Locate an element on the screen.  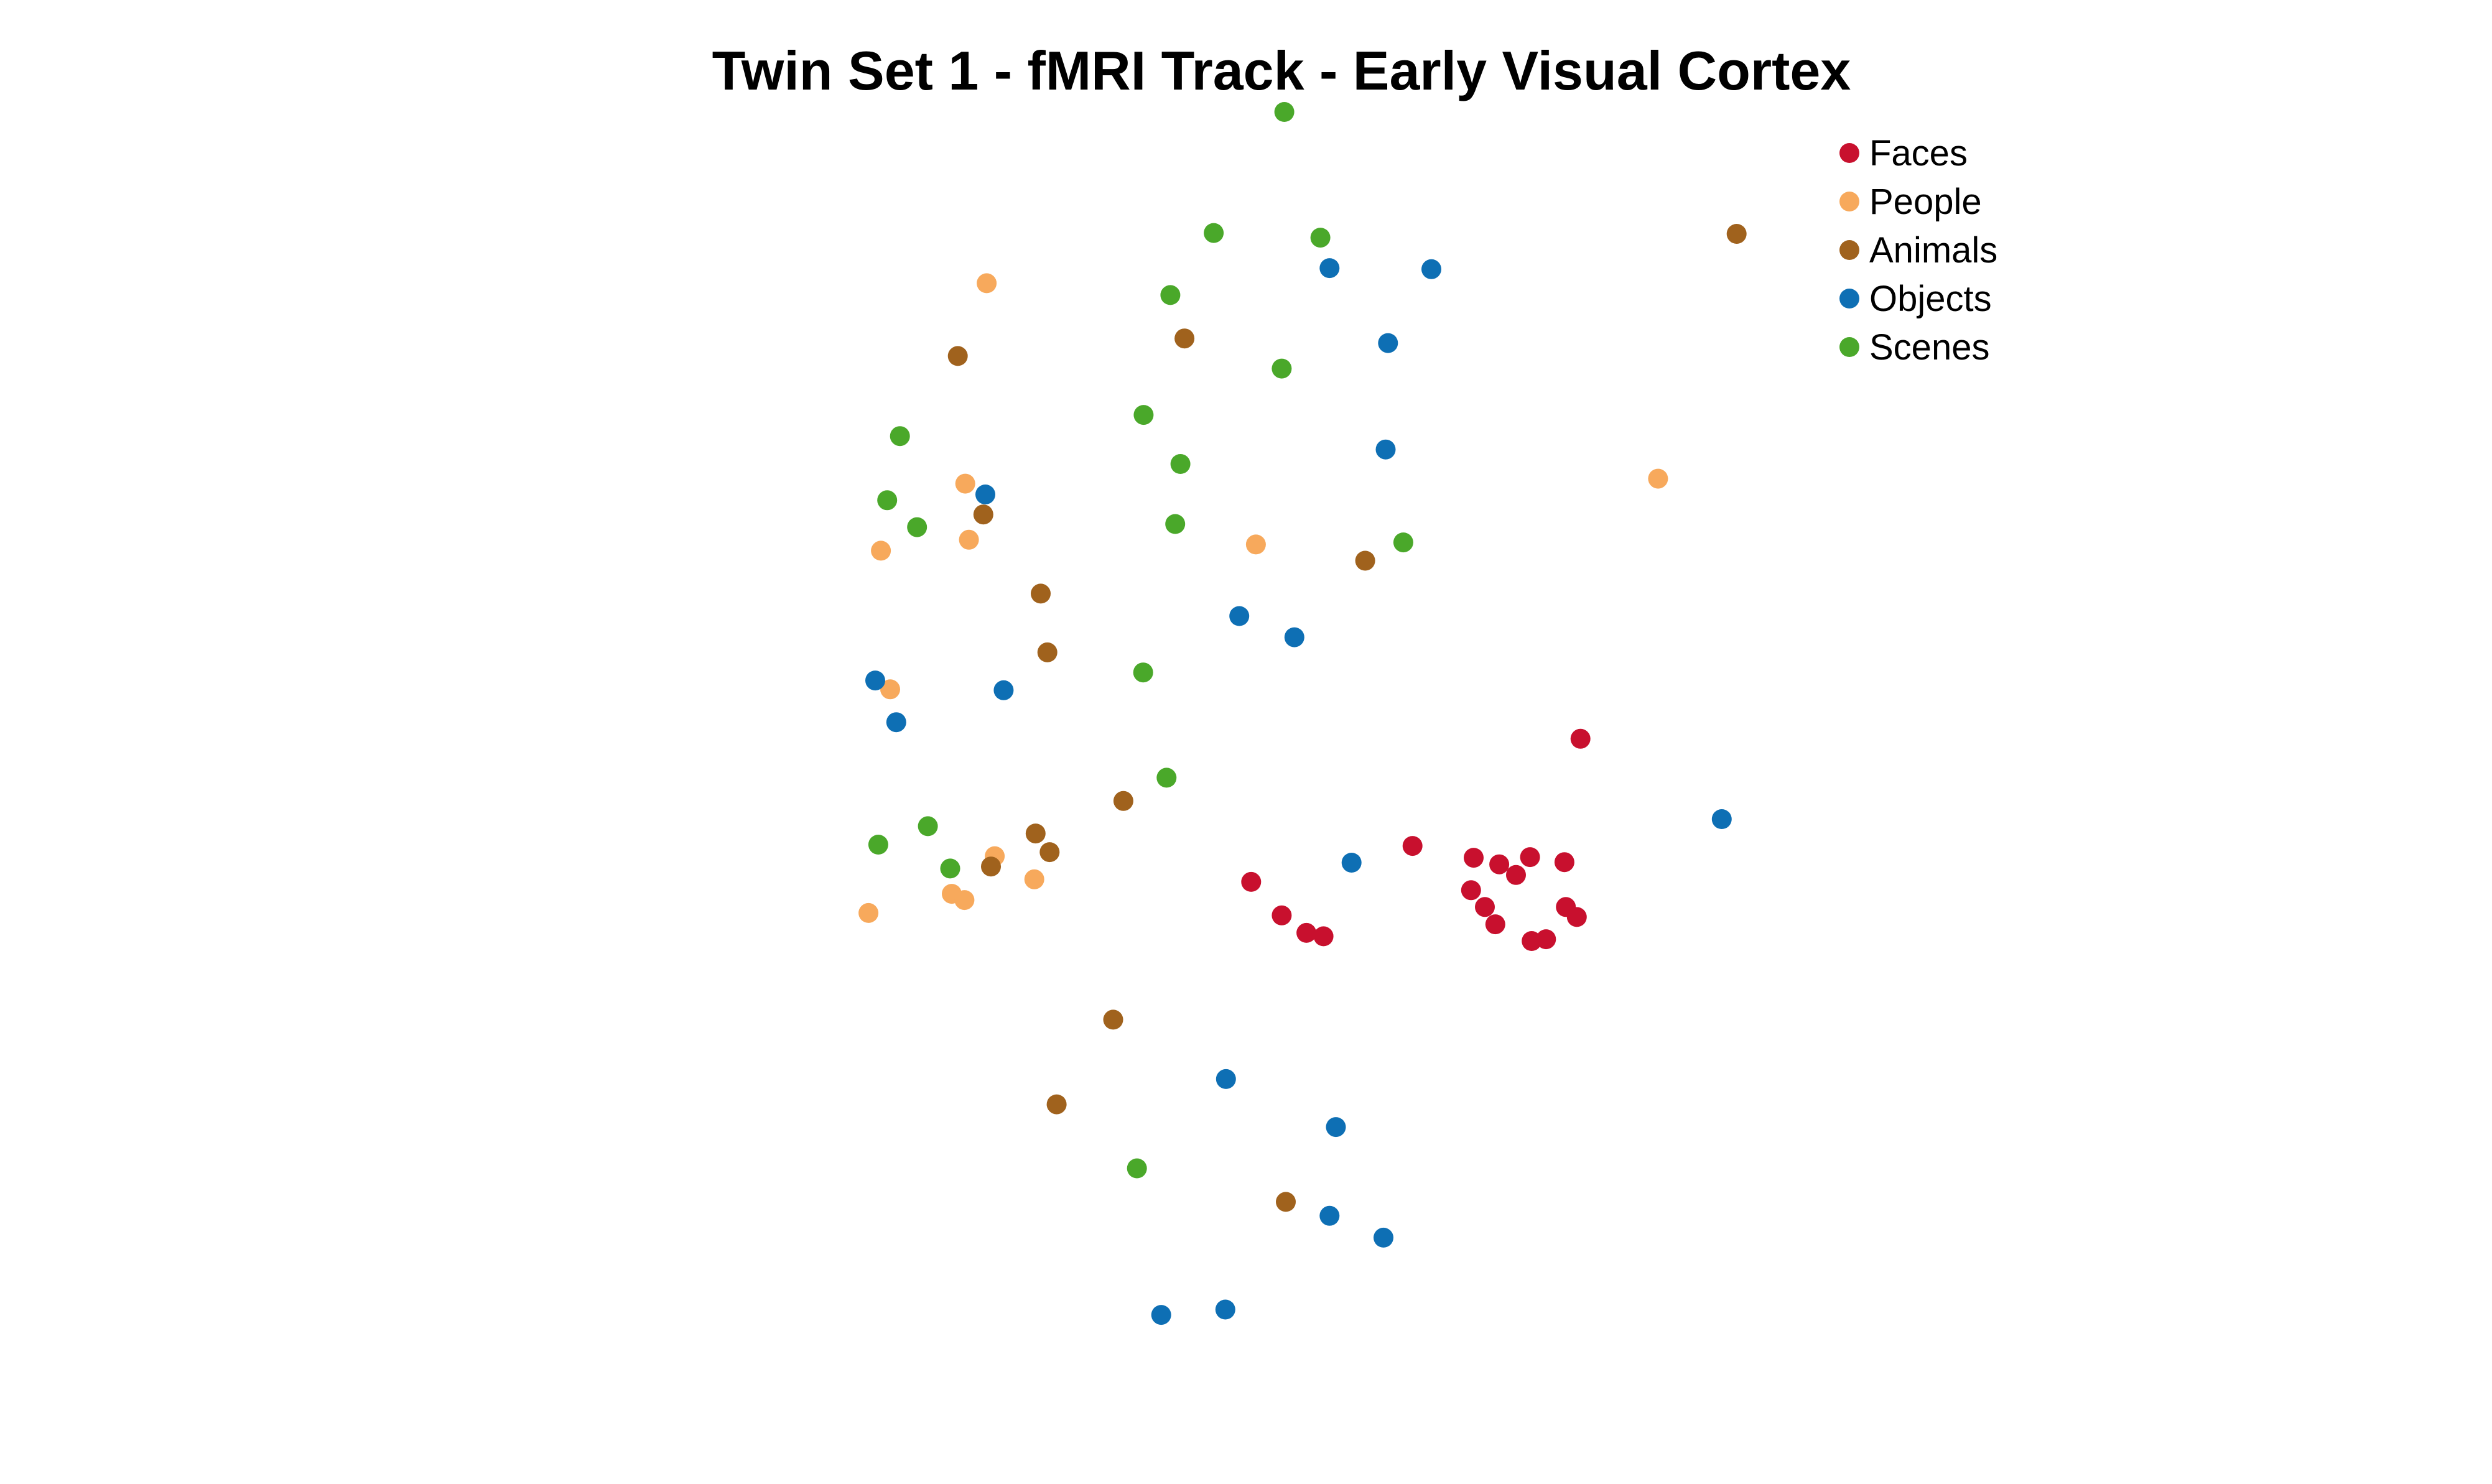
legend-item-animals: Animals is located at coordinates (1918, 250).